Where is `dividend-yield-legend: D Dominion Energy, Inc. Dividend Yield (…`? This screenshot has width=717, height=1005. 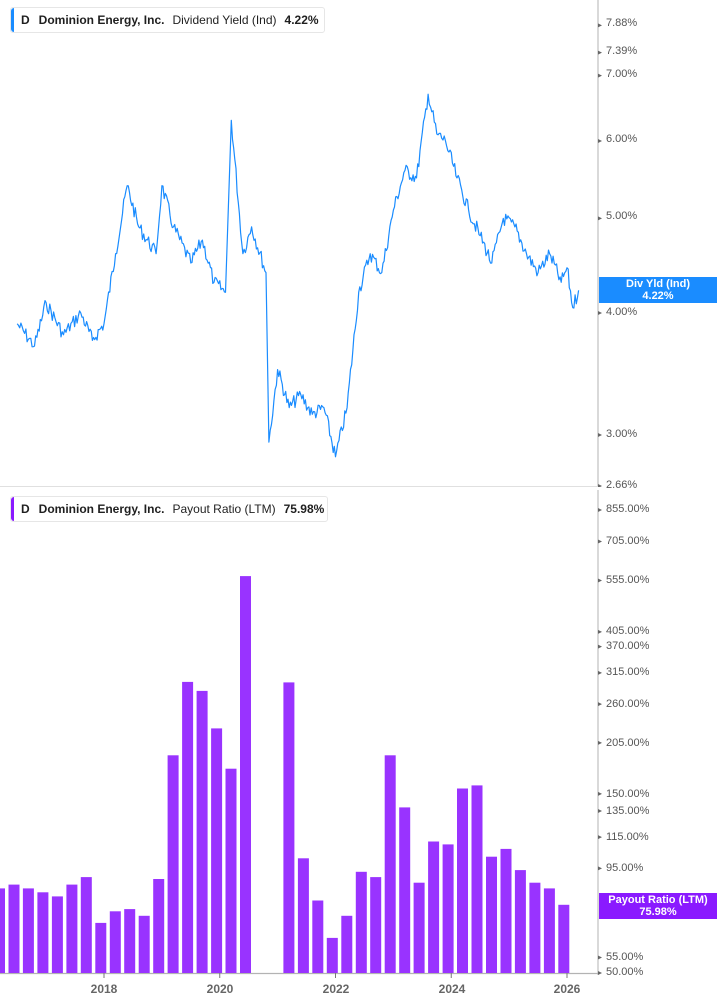
dividend-yield-legend: D Dominion Energy, Inc. Dividend Yield (… is located at coordinates (167, 20).